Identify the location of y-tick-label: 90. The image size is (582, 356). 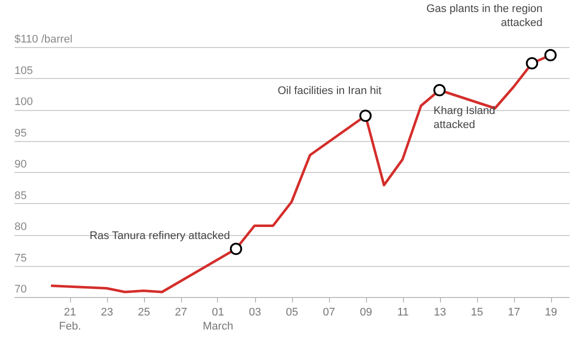
(20, 164).